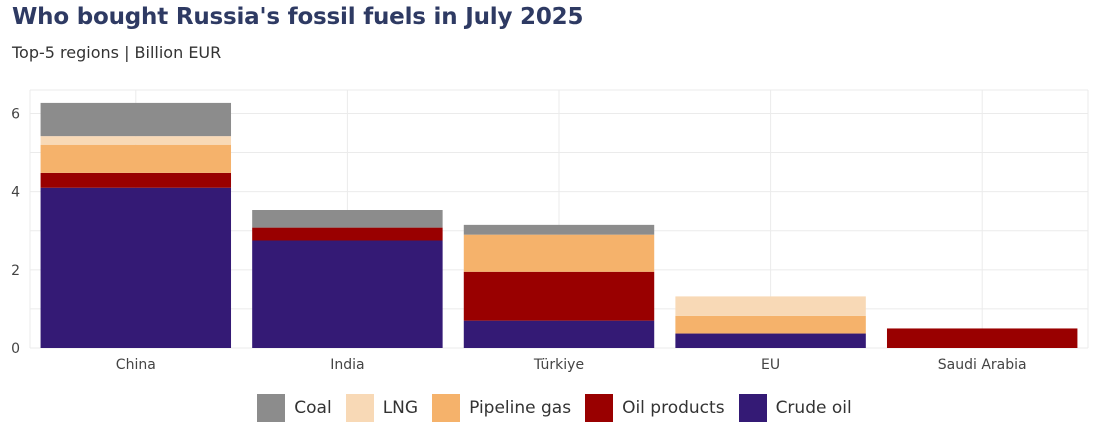  What do you see at coordinates (558, 365) in the screenshot?
I see `x-tick-label: Türkiye` at bounding box center [558, 365].